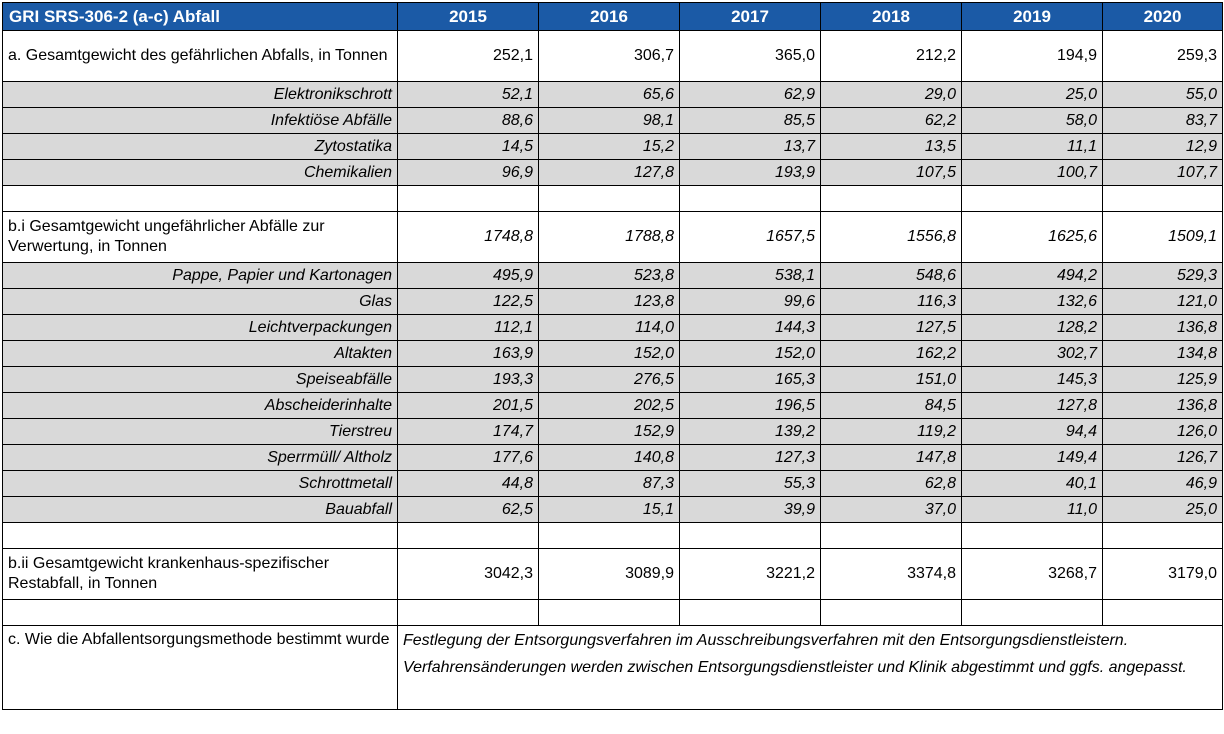 The image size is (1224, 734). I want to click on value-cell: 87,3, so click(609, 483).